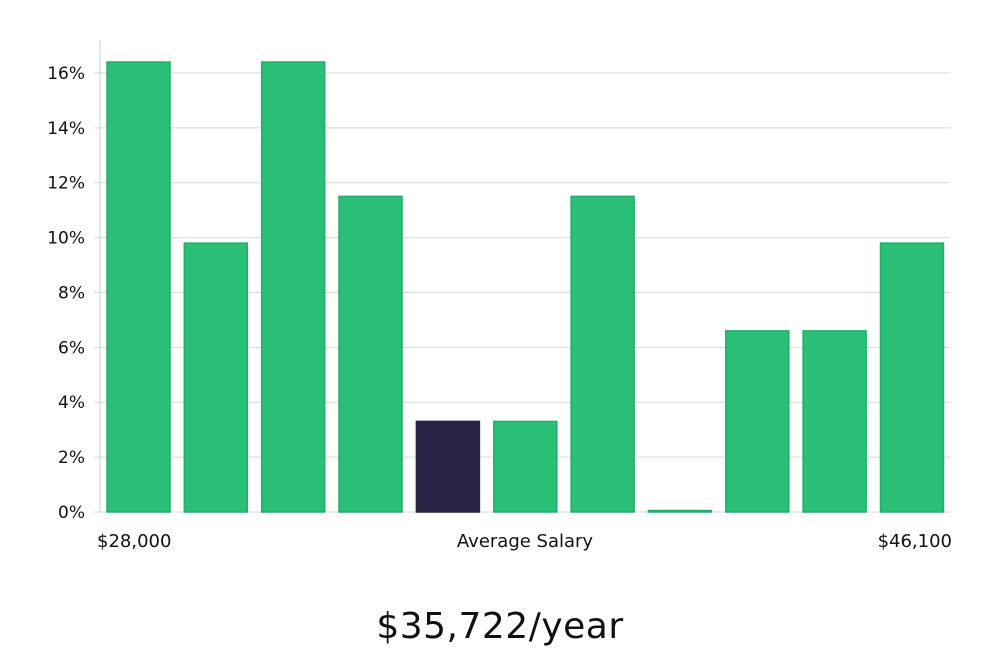  Describe the element at coordinates (525, 541) in the screenshot. I see `x-axis-title: Average Salary` at that location.